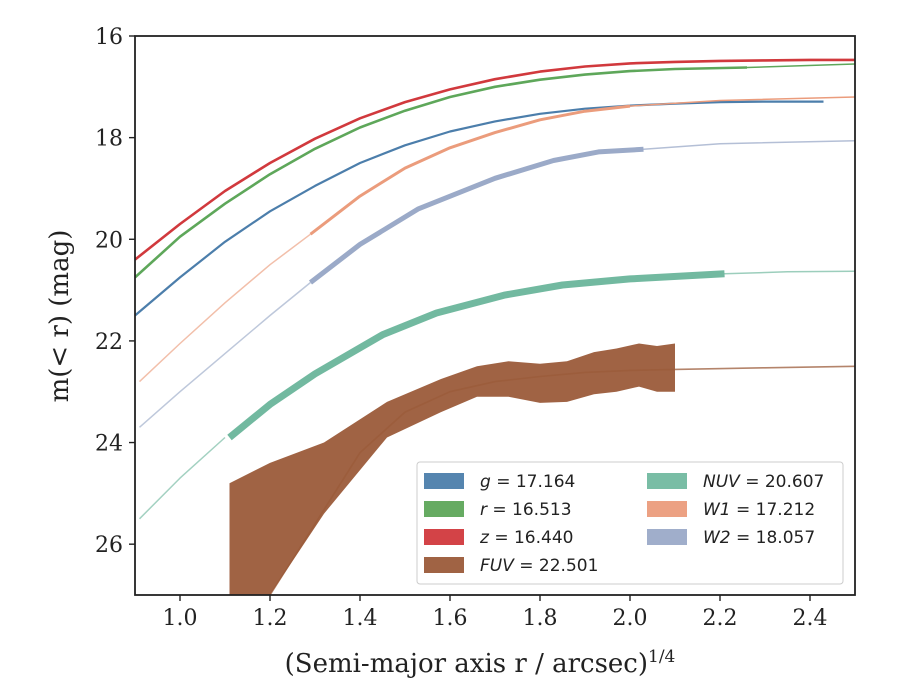  I want to click on x-tick-label: 1.8, so click(540, 618).